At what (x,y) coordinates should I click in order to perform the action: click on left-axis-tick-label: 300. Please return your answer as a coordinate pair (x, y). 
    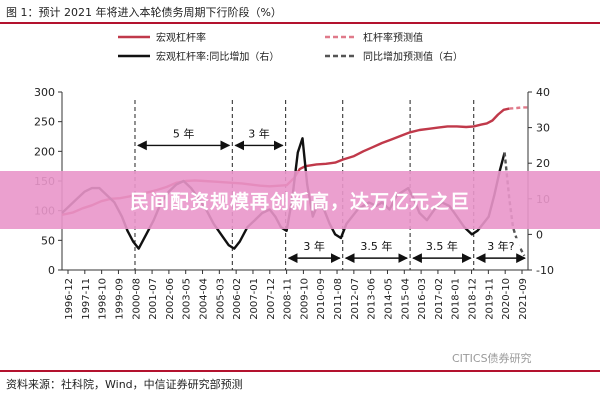
    Looking at the image, I should click on (44, 92).